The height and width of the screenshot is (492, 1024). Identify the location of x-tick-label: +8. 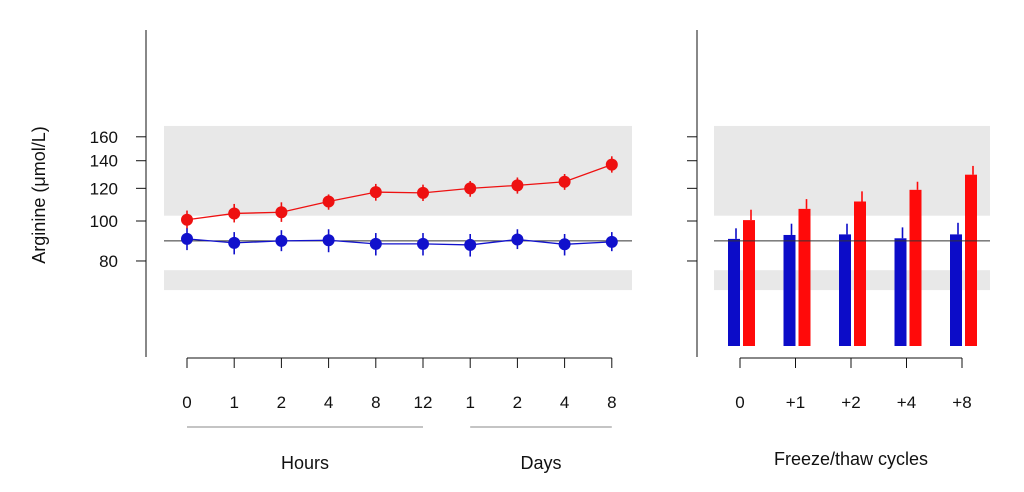
(961, 402).